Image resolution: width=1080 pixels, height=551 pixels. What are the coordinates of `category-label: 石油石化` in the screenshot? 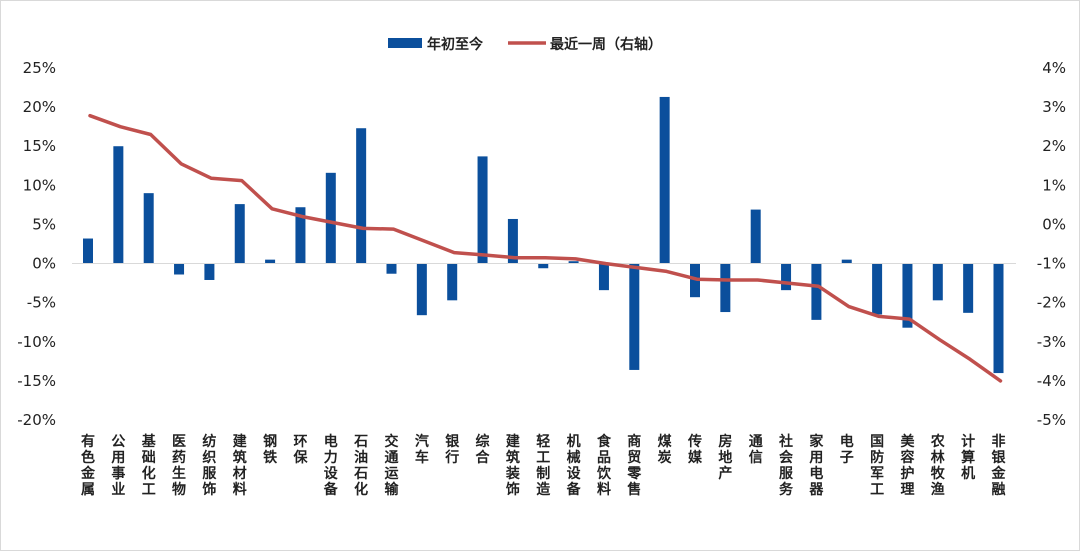 It's located at (360, 466).